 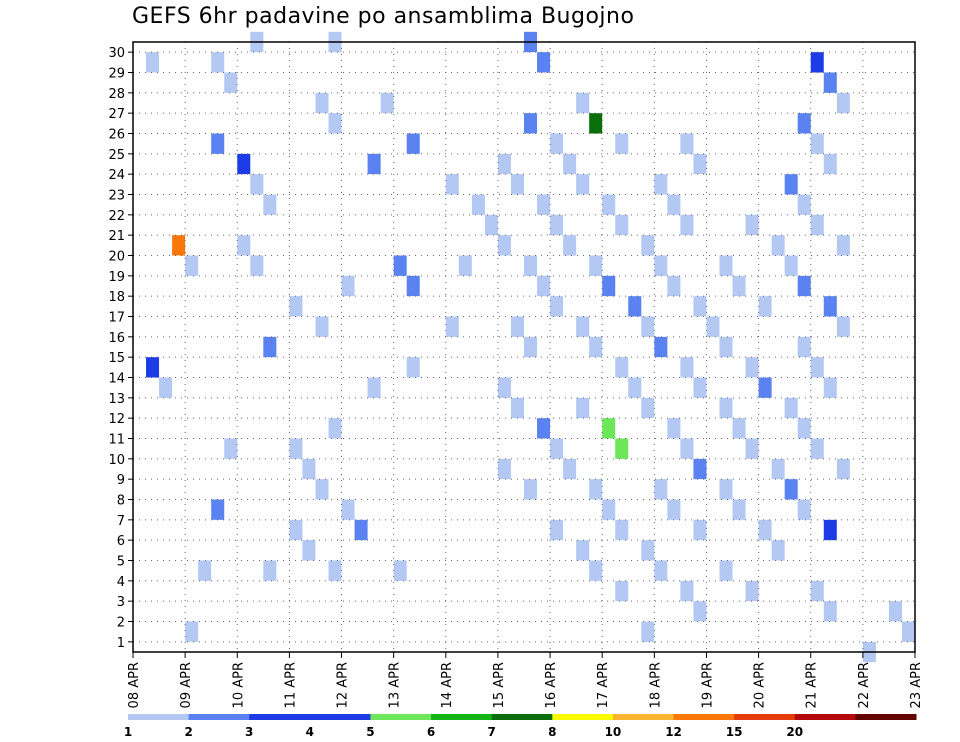 I want to click on x-tick-label: 22 APR, so click(x=864, y=685).